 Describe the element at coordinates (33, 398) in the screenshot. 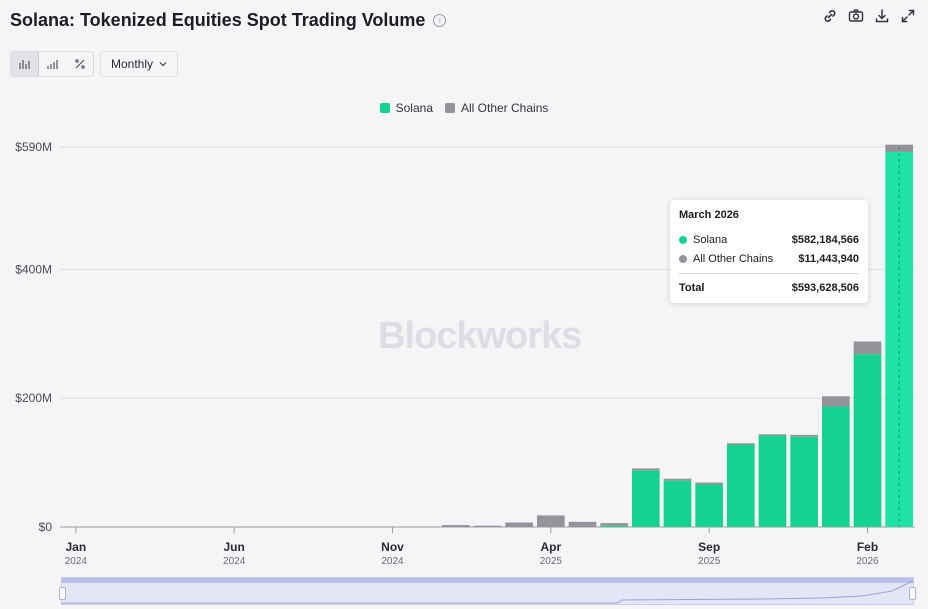

I see `y-tick-label: $200M` at that location.